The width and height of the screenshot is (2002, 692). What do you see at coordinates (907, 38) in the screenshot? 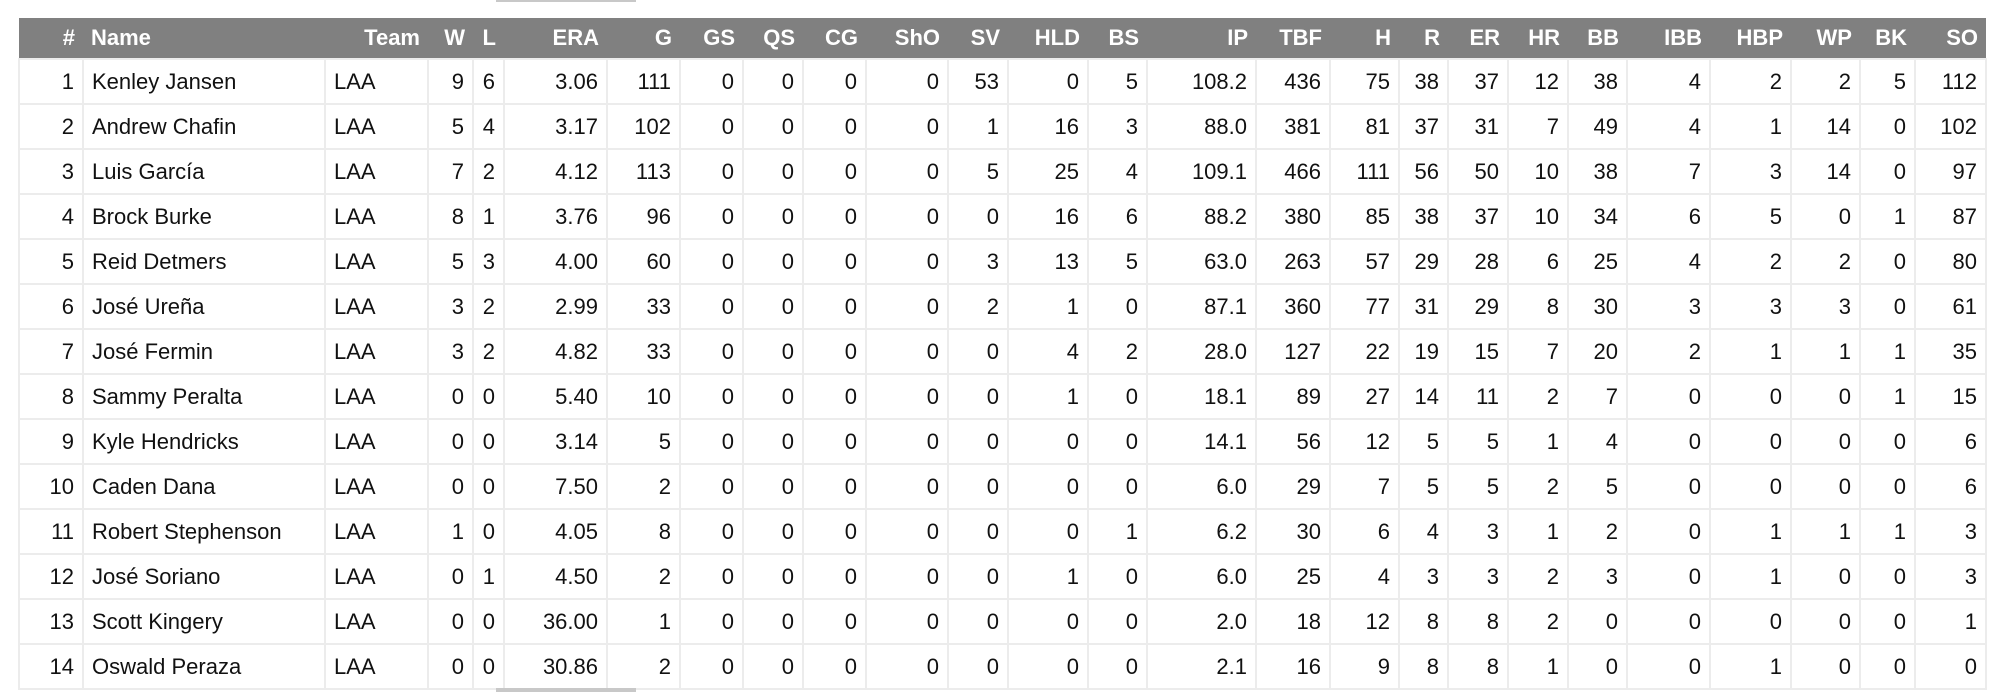
I see `column-header-sho: ShO` at bounding box center [907, 38].